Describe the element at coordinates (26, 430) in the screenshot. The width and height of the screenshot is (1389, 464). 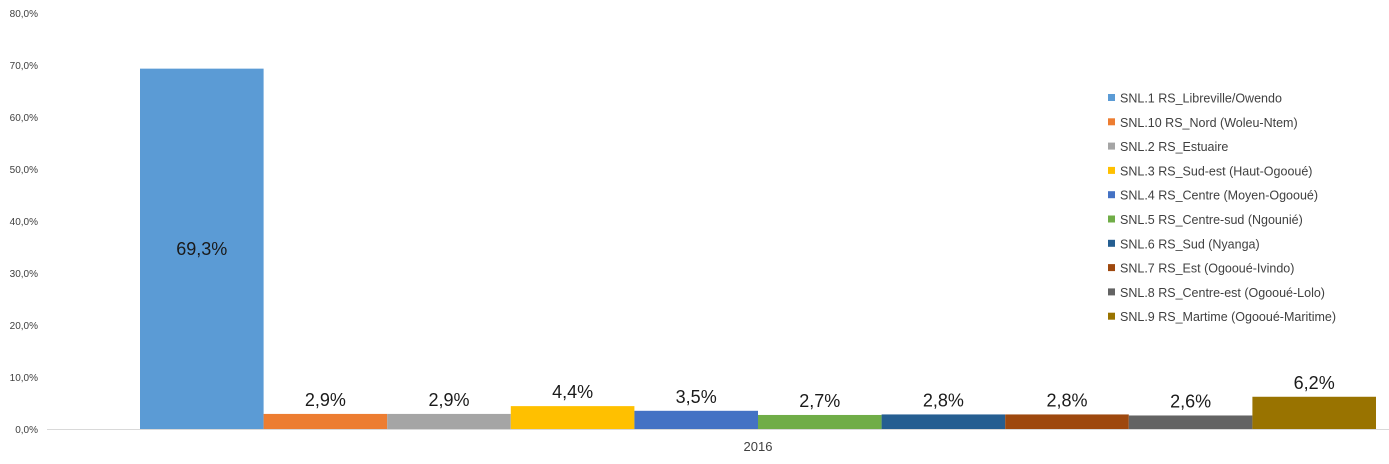
I see `y-tick-label: 0,0%` at that location.